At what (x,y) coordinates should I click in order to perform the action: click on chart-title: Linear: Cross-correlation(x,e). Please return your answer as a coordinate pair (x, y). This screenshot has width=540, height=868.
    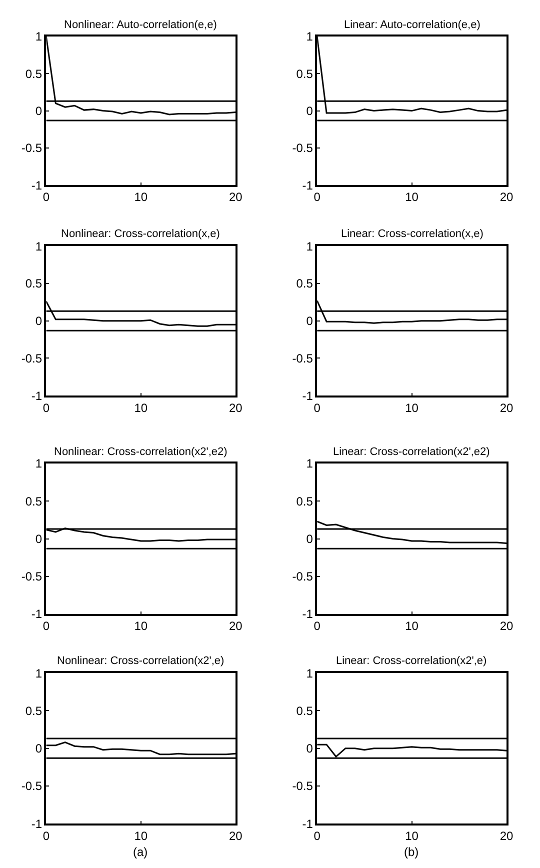
    Looking at the image, I should click on (412, 234).